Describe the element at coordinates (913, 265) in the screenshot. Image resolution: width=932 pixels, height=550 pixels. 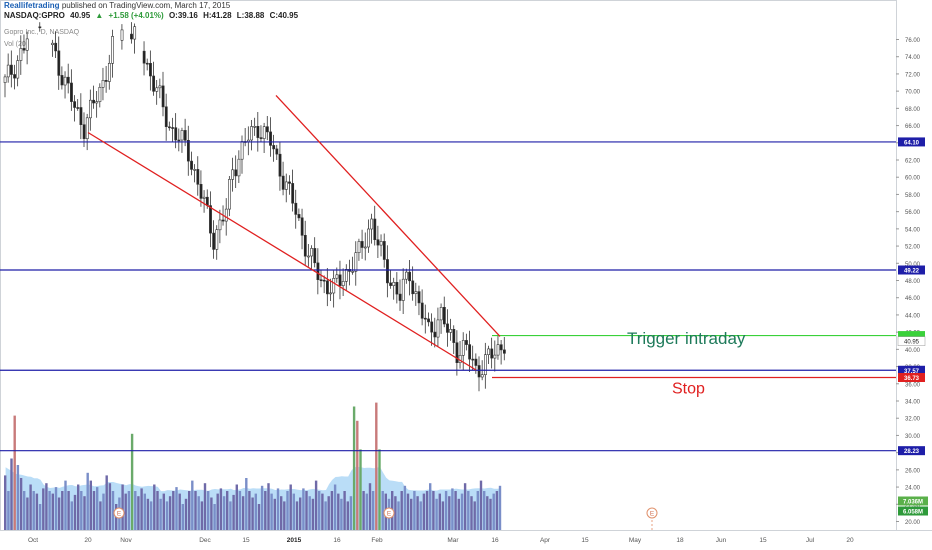
I see `price-tick-label: 50.00` at that location.